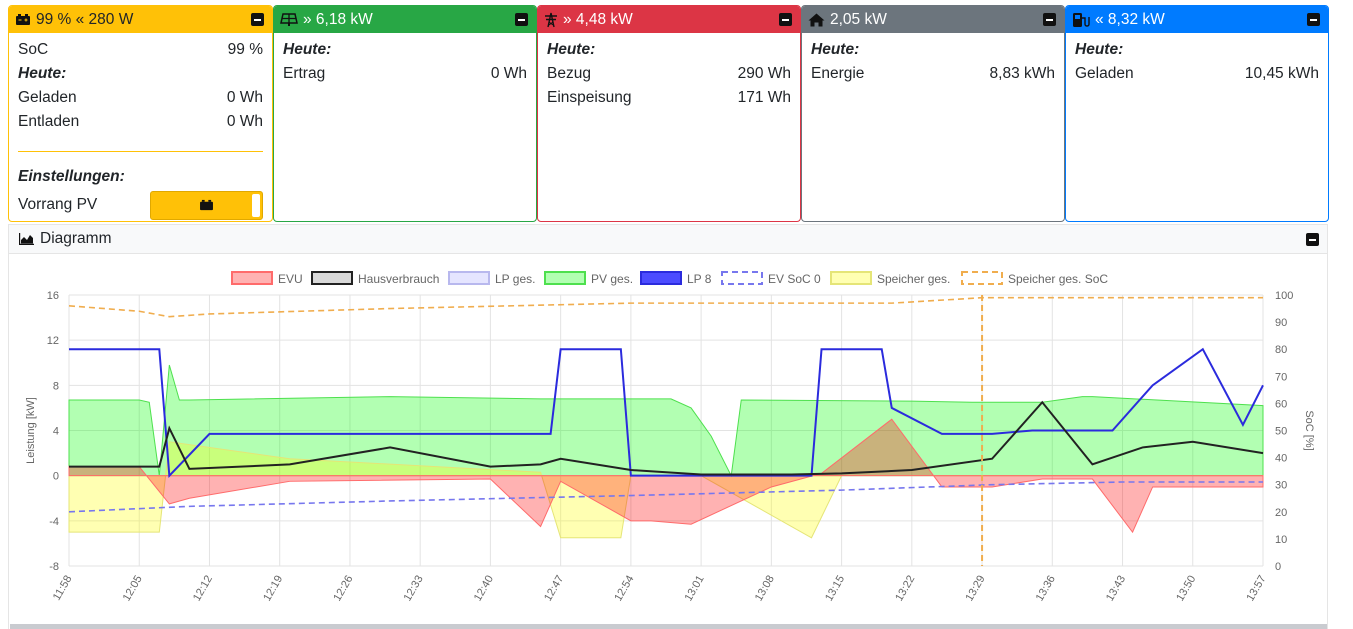  Describe the element at coordinates (405, 19) in the screenshot. I see `pv-card-header: » 6,18 kW` at that location.